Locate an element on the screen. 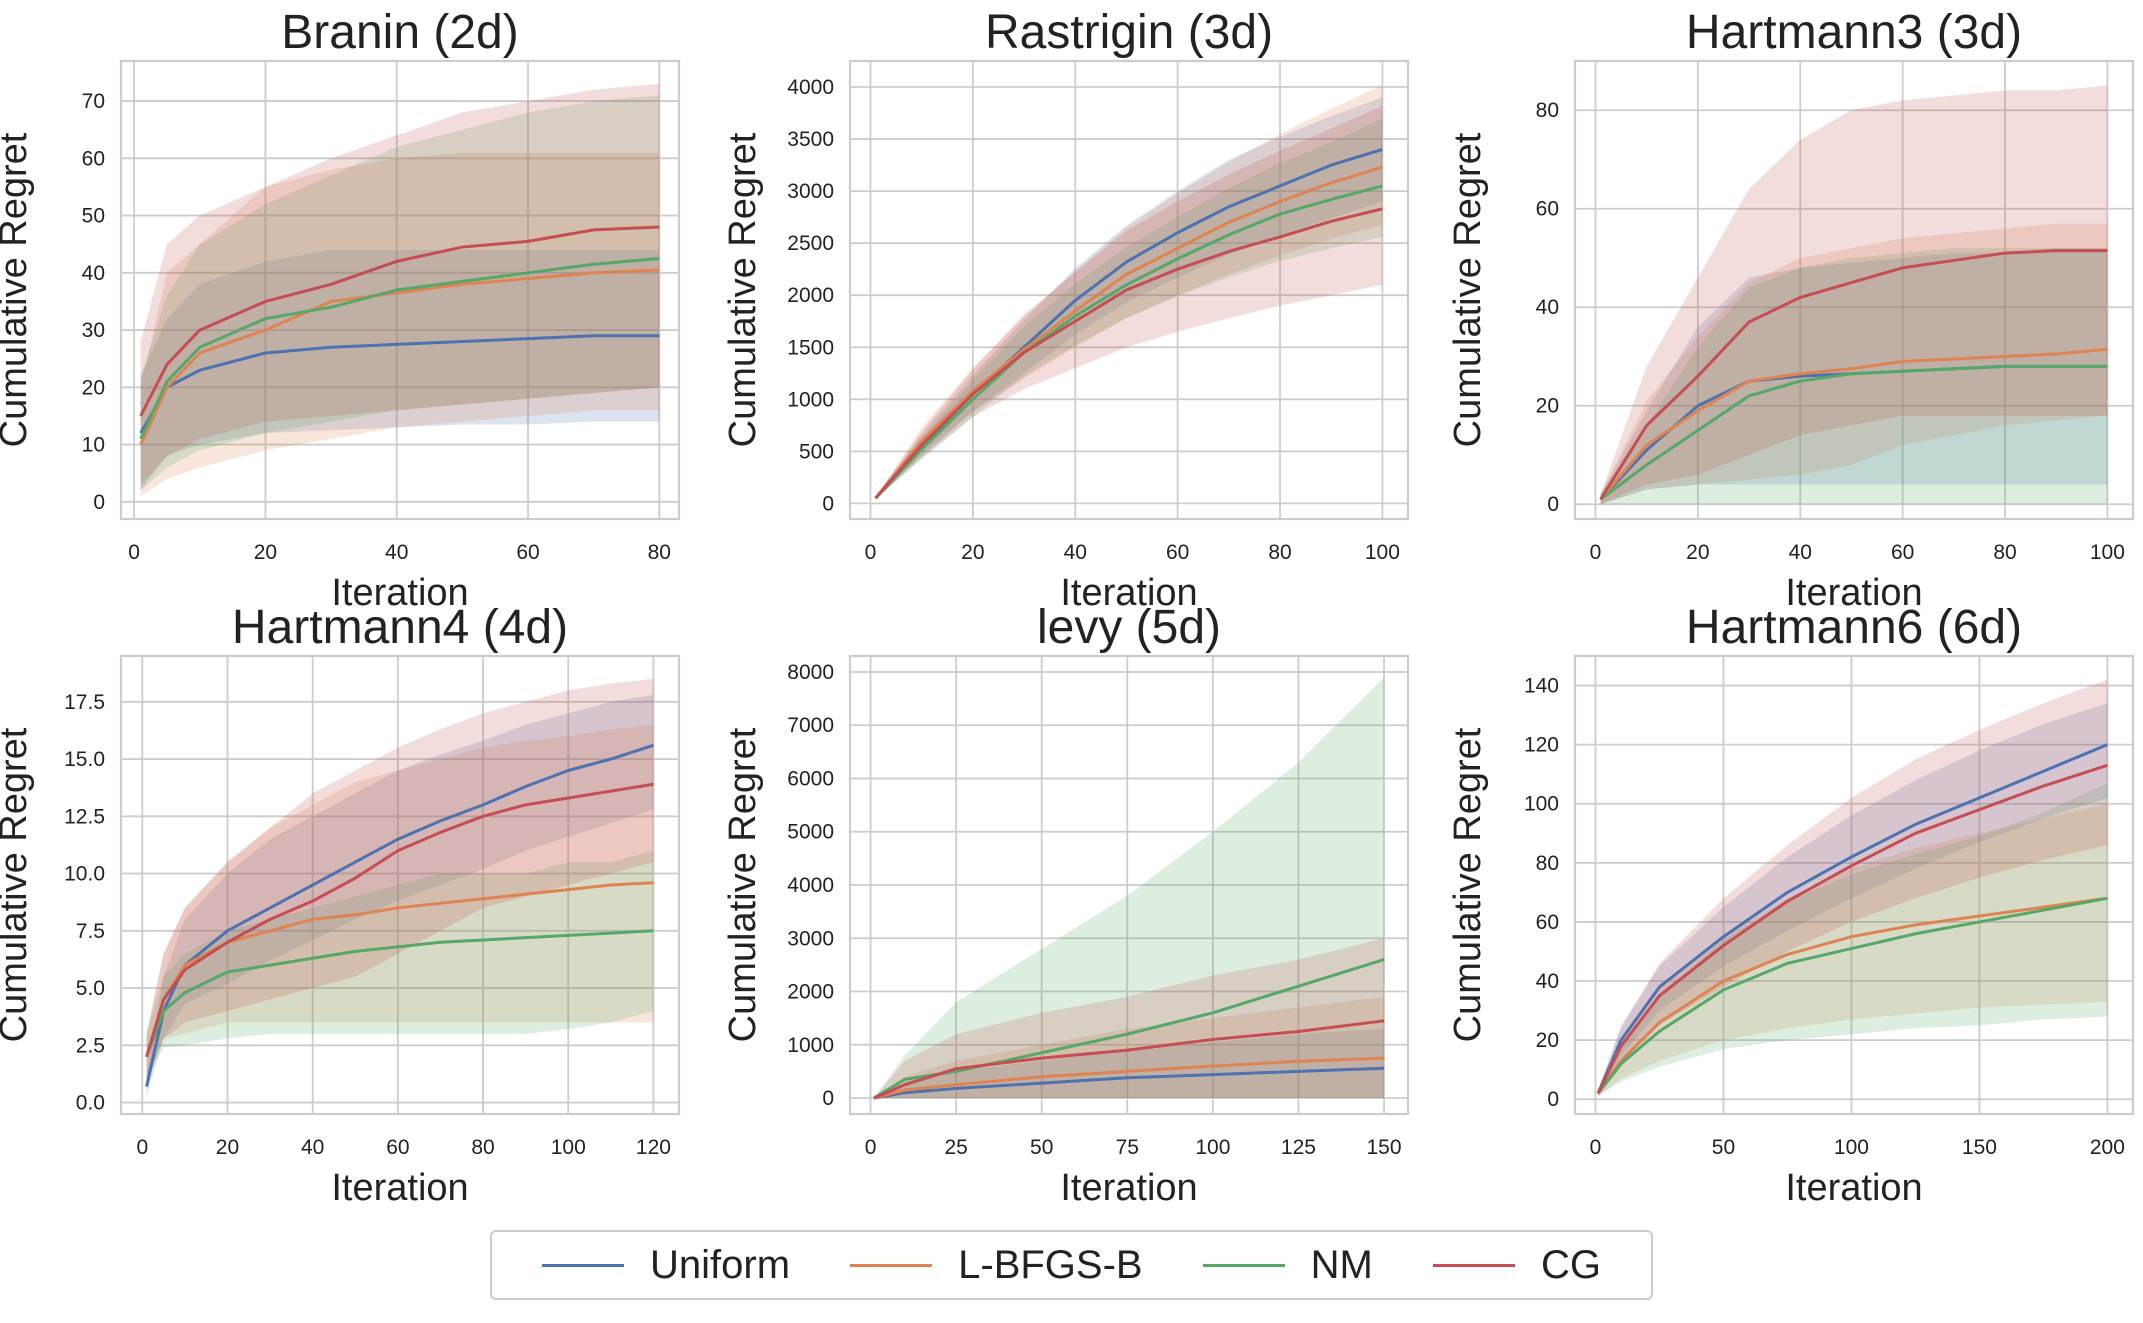 The image size is (2143, 1323). y-tick-label: 7000 is located at coordinates (810, 725).